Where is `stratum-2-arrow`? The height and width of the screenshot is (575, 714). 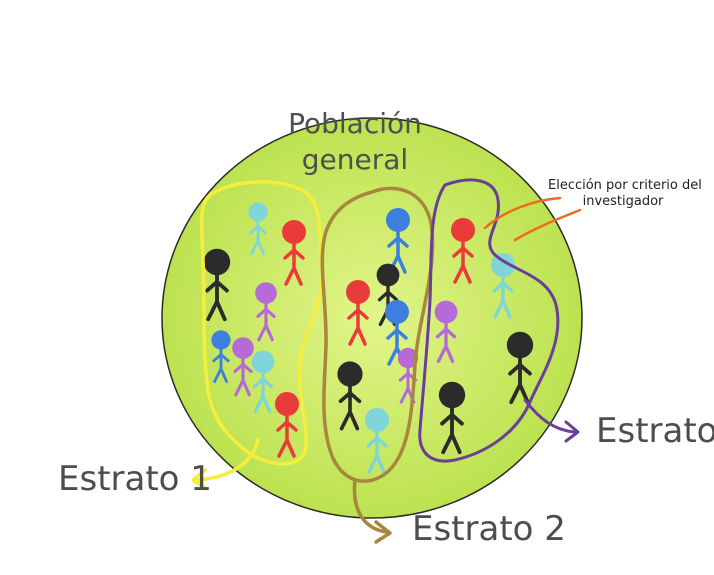 stratum-2-arrow is located at coordinates (370, 506).